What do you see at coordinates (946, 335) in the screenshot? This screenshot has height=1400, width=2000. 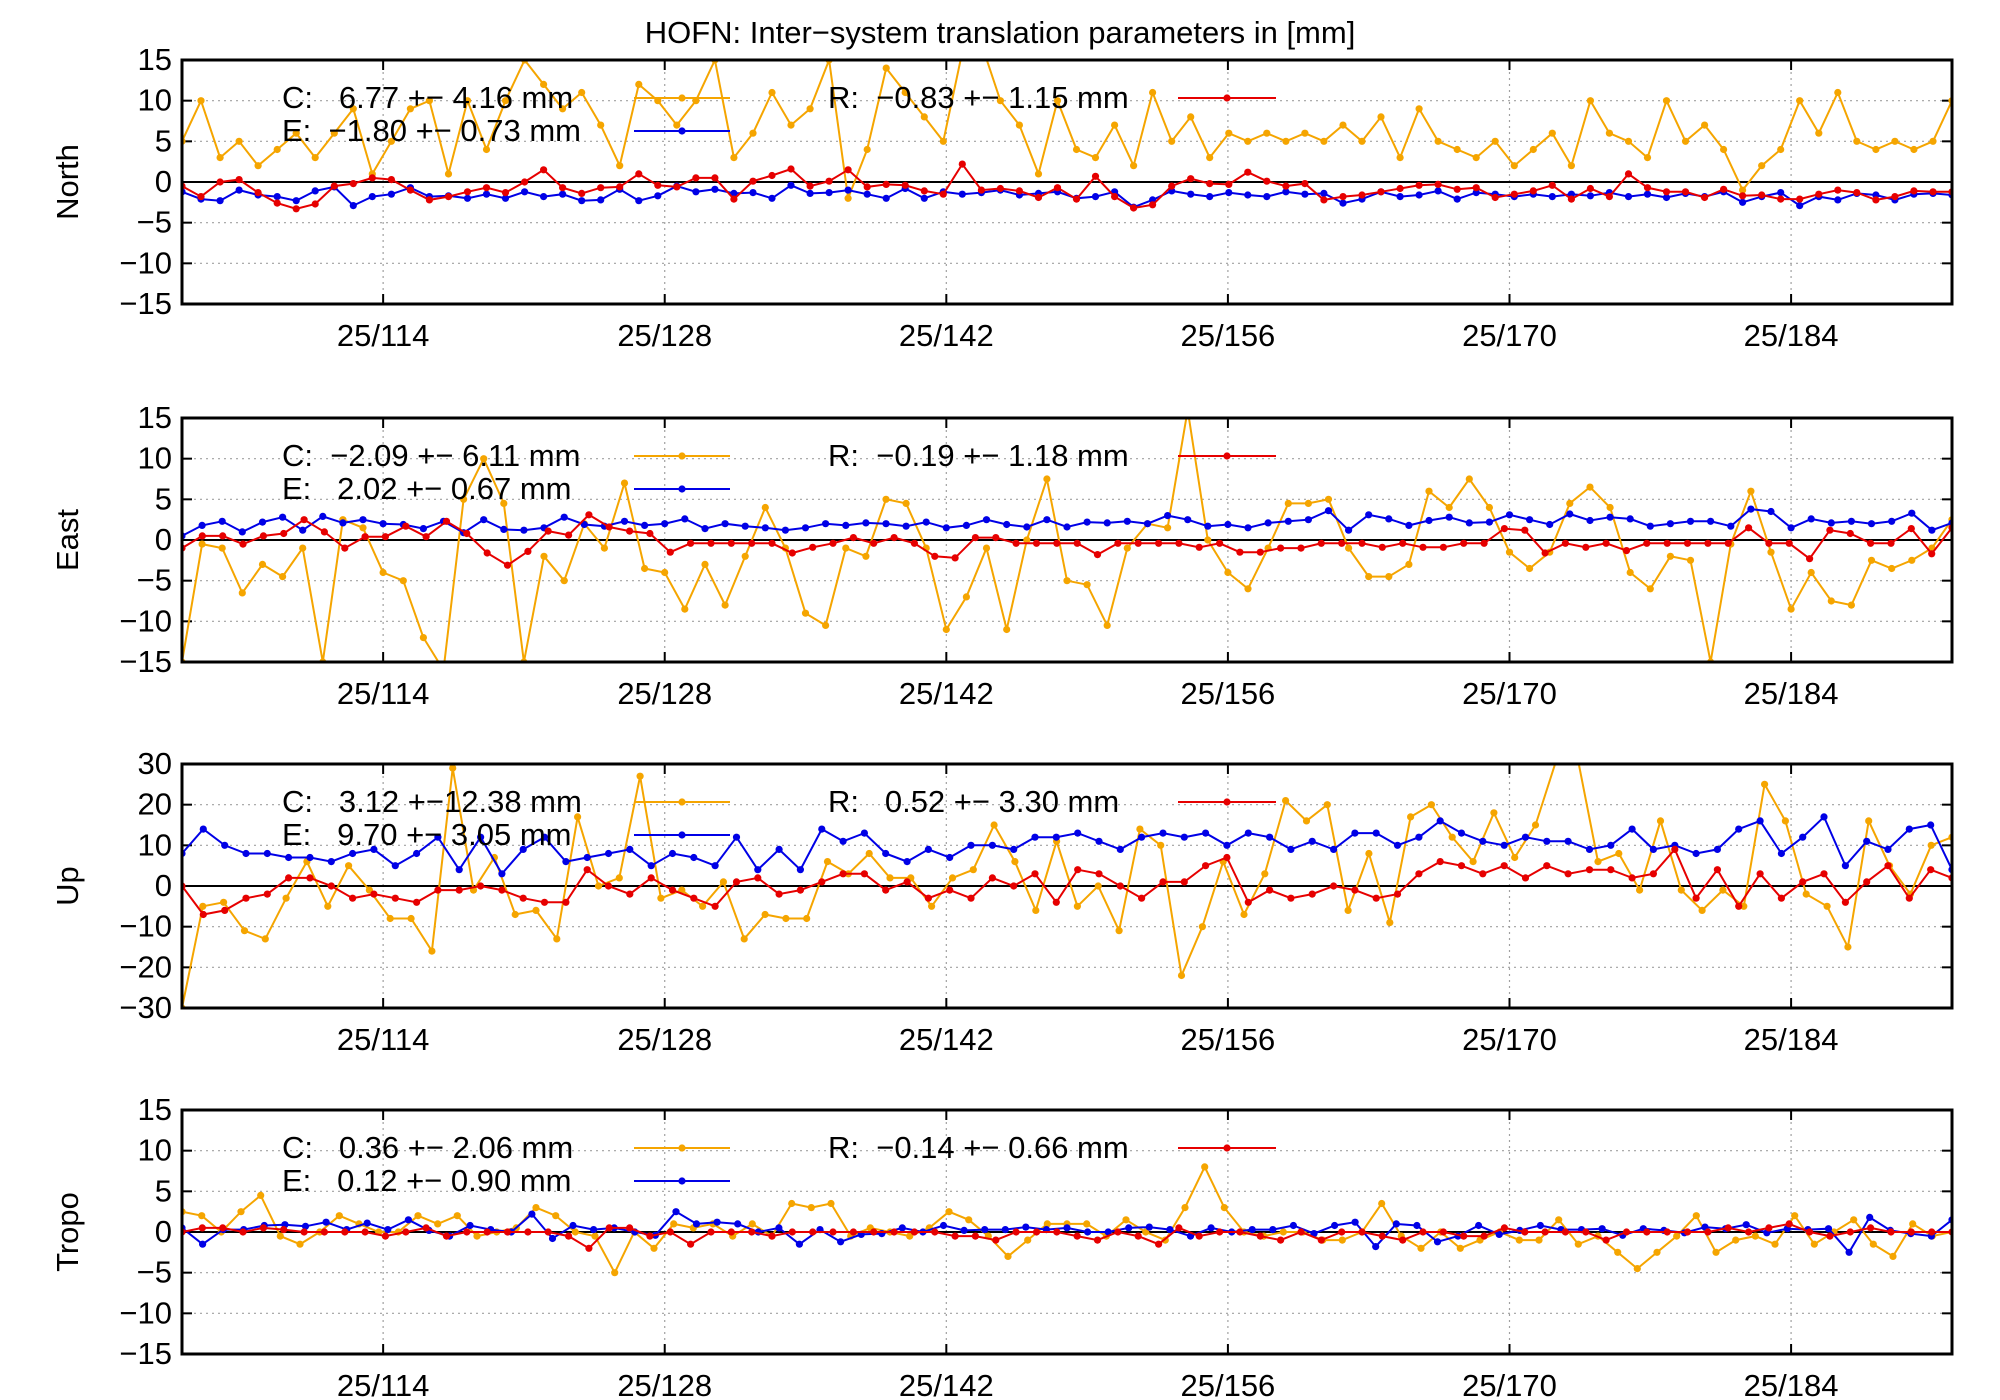 I see `x-tick-label: 25/142` at bounding box center [946, 335].